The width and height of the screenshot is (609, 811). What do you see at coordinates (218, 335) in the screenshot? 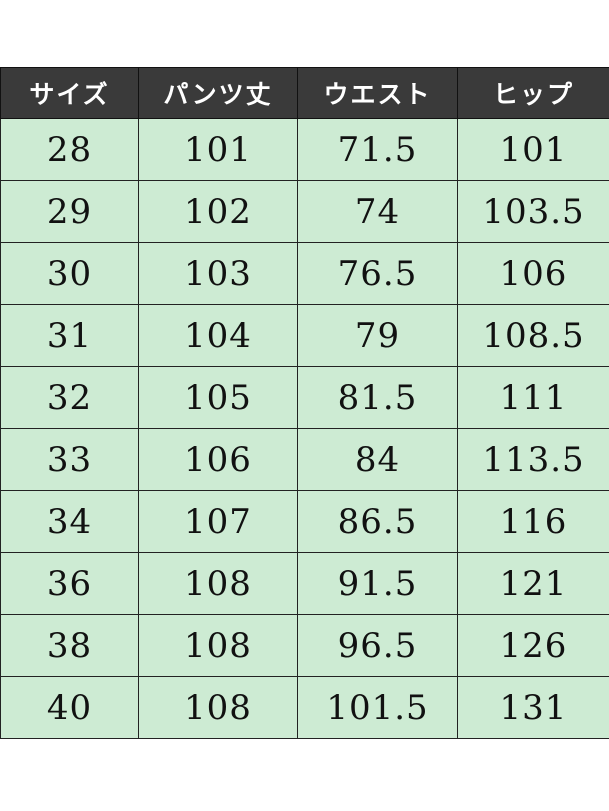
I see `cell-length: 104` at bounding box center [218, 335].